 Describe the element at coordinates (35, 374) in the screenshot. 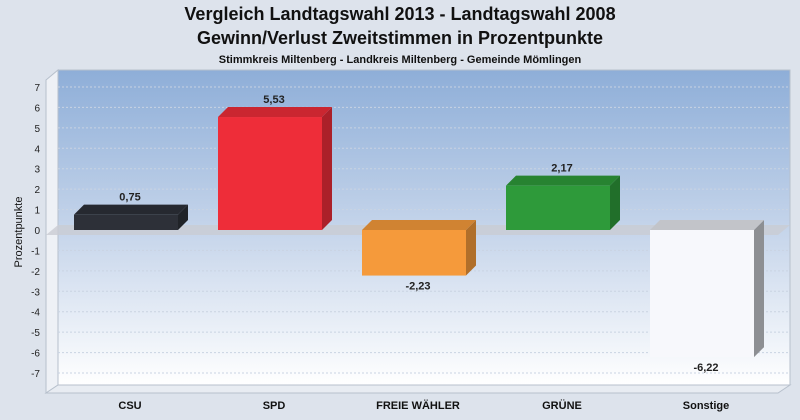

I see `y-tick-label: -7` at that location.